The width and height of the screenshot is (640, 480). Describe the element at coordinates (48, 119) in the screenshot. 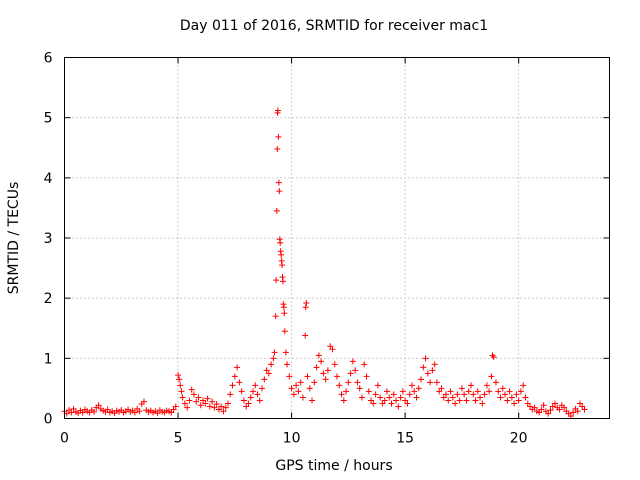

I see `y-tick-label: 5` at that location.